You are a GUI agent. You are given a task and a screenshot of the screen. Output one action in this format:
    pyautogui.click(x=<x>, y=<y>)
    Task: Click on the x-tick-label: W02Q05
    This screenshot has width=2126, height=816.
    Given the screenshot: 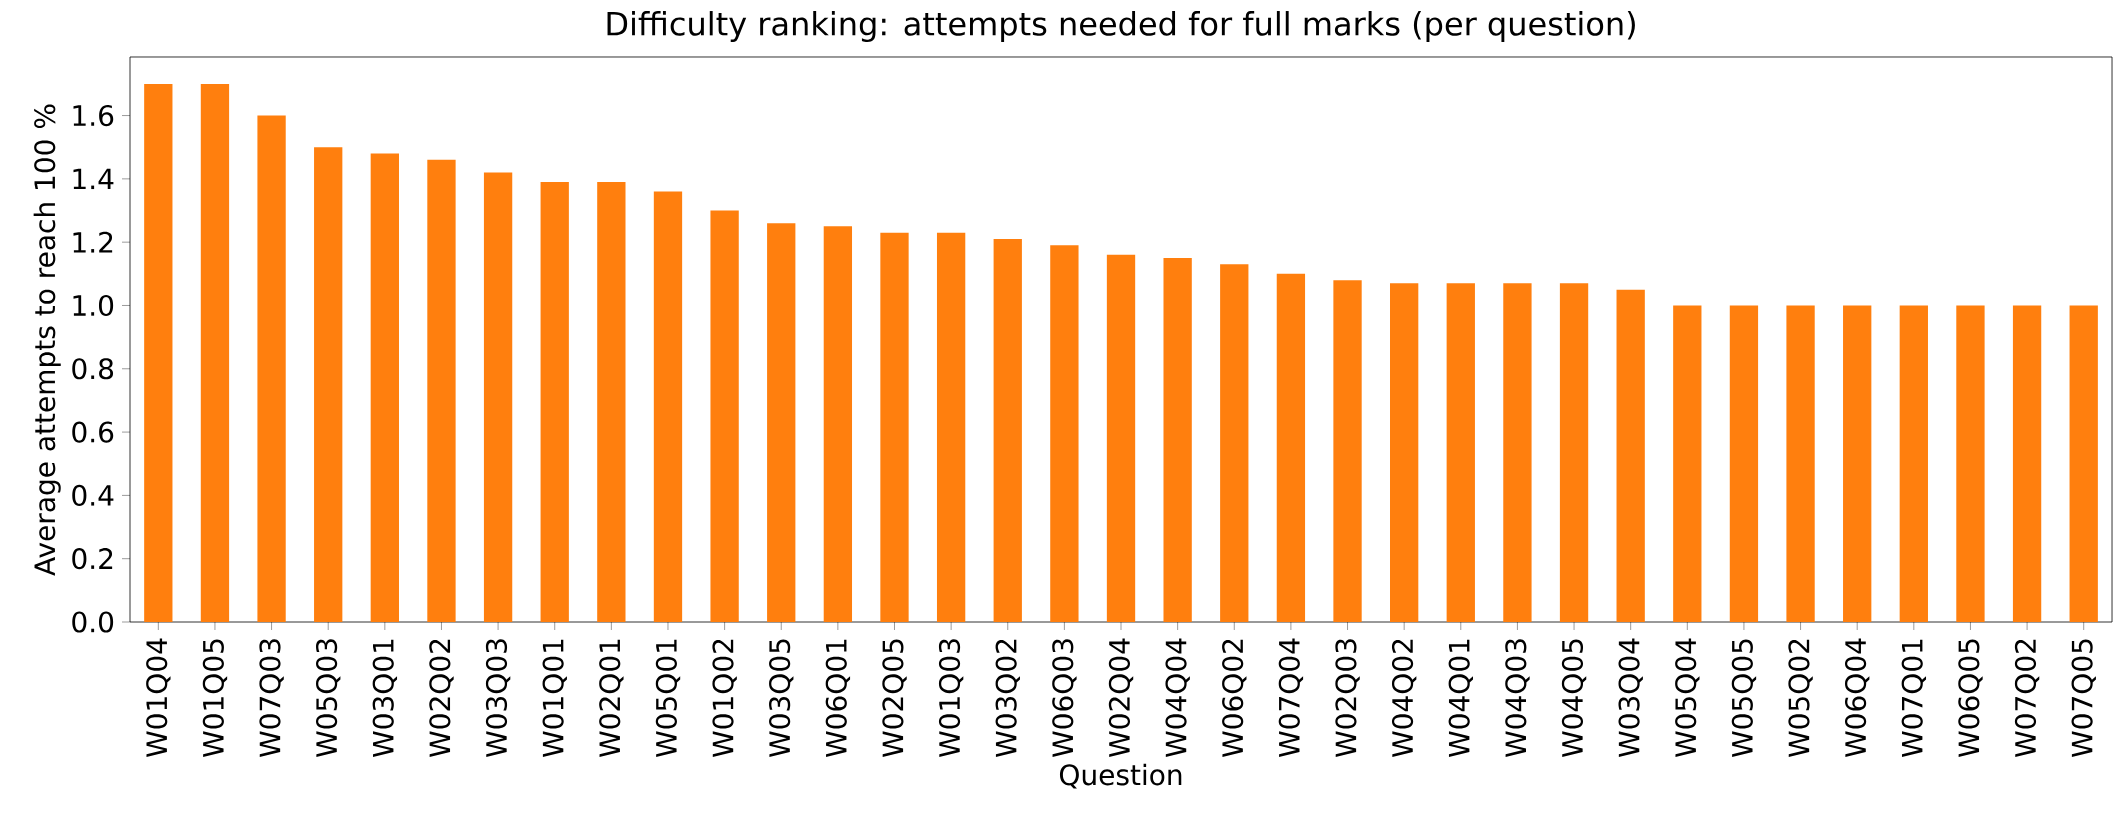 What is the action you would take?
    pyautogui.click(x=894, y=698)
    